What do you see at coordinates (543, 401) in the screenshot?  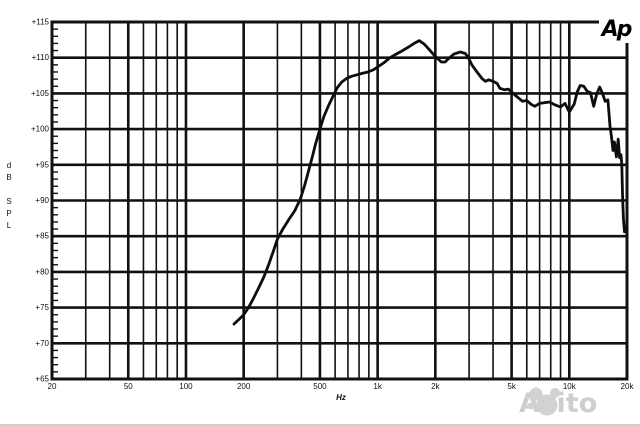 I see `avito-circles-icon` at bounding box center [543, 401].